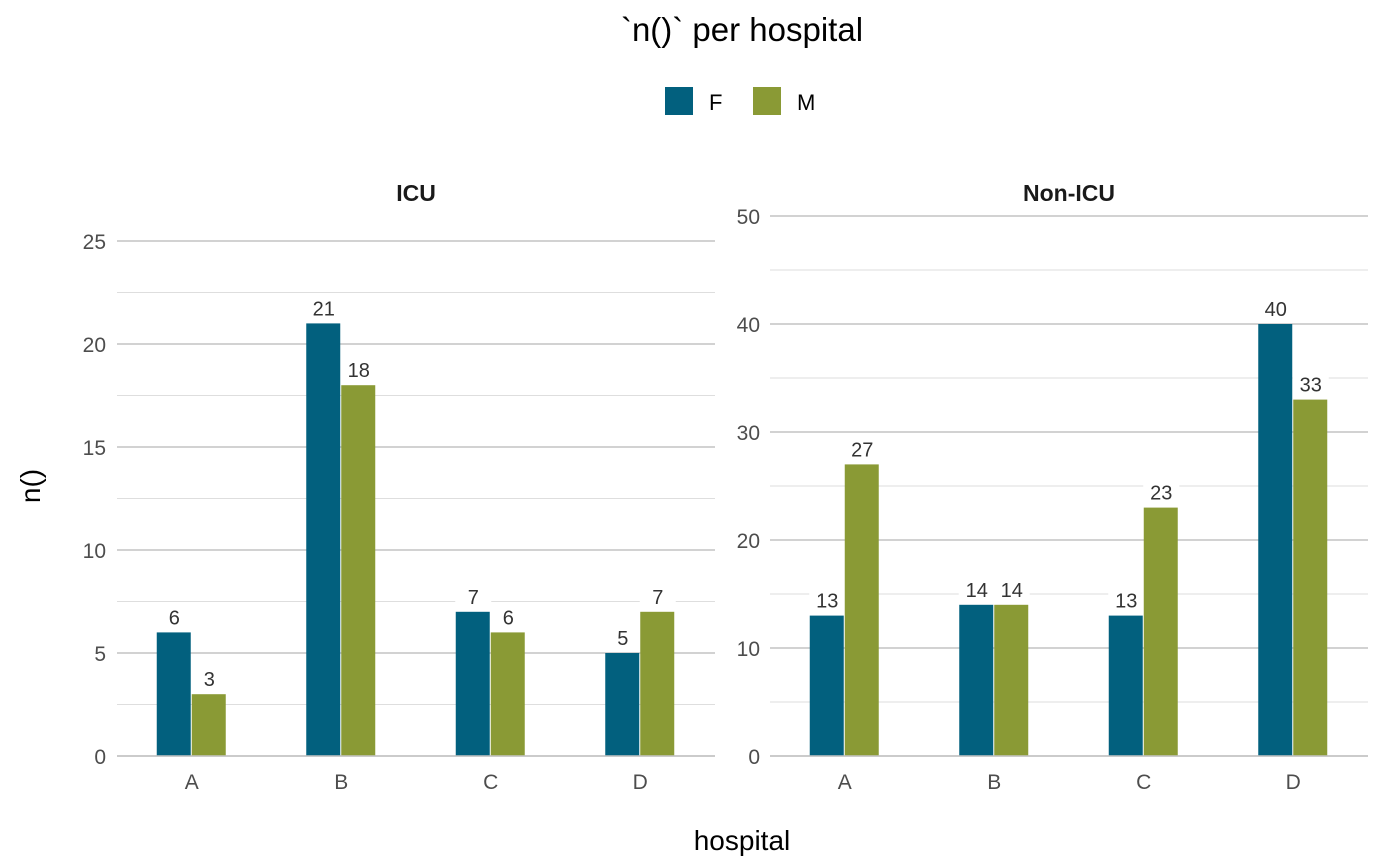 This screenshot has width=1400, height=866. What do you see at coordinates (208, 725) in the screenshot?
I see `bar-icu-a-m` at bounding box center [208, 725].